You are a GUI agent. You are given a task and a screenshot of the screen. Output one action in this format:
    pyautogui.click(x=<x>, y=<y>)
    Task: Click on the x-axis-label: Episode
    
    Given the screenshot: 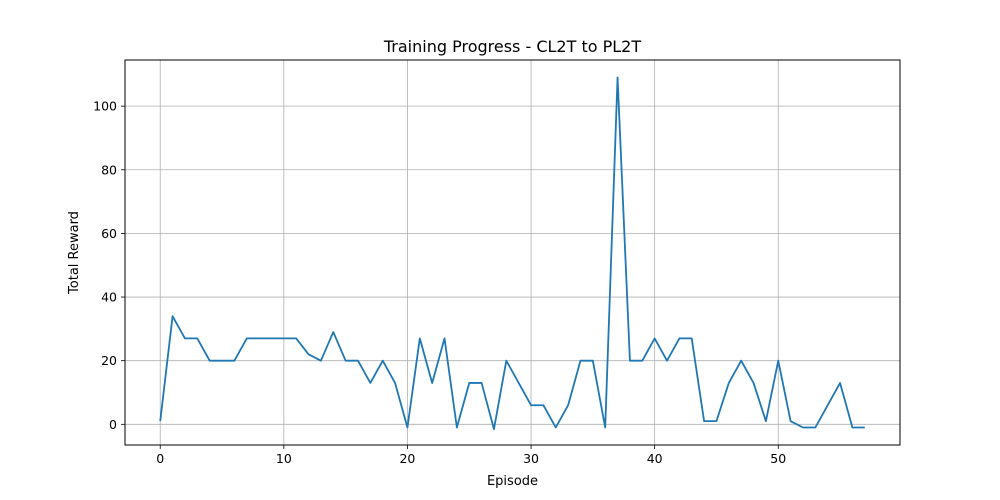 What is the action you would take?
    pyautogui.click(x=512, y=481)
    